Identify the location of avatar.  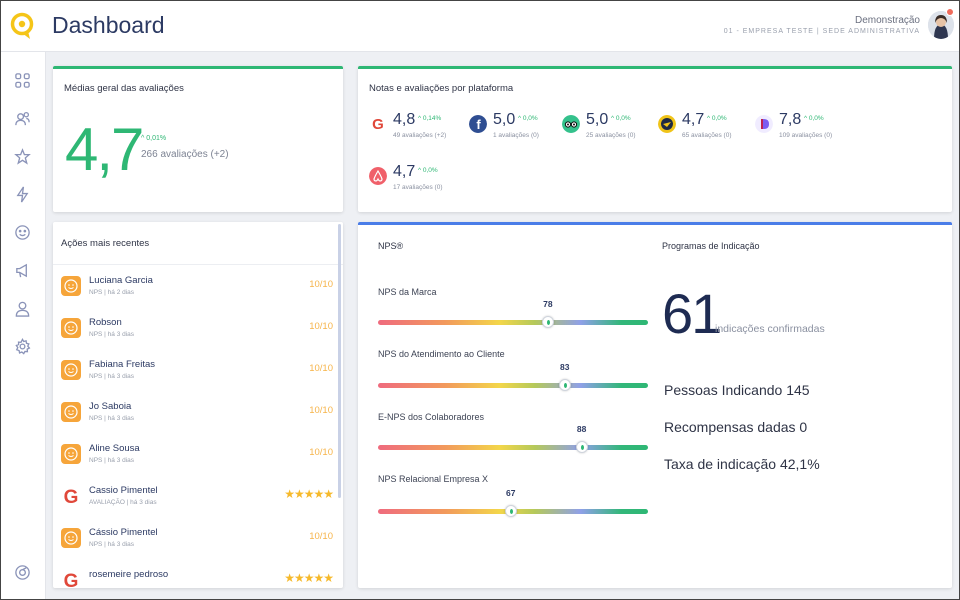
(941, 25).